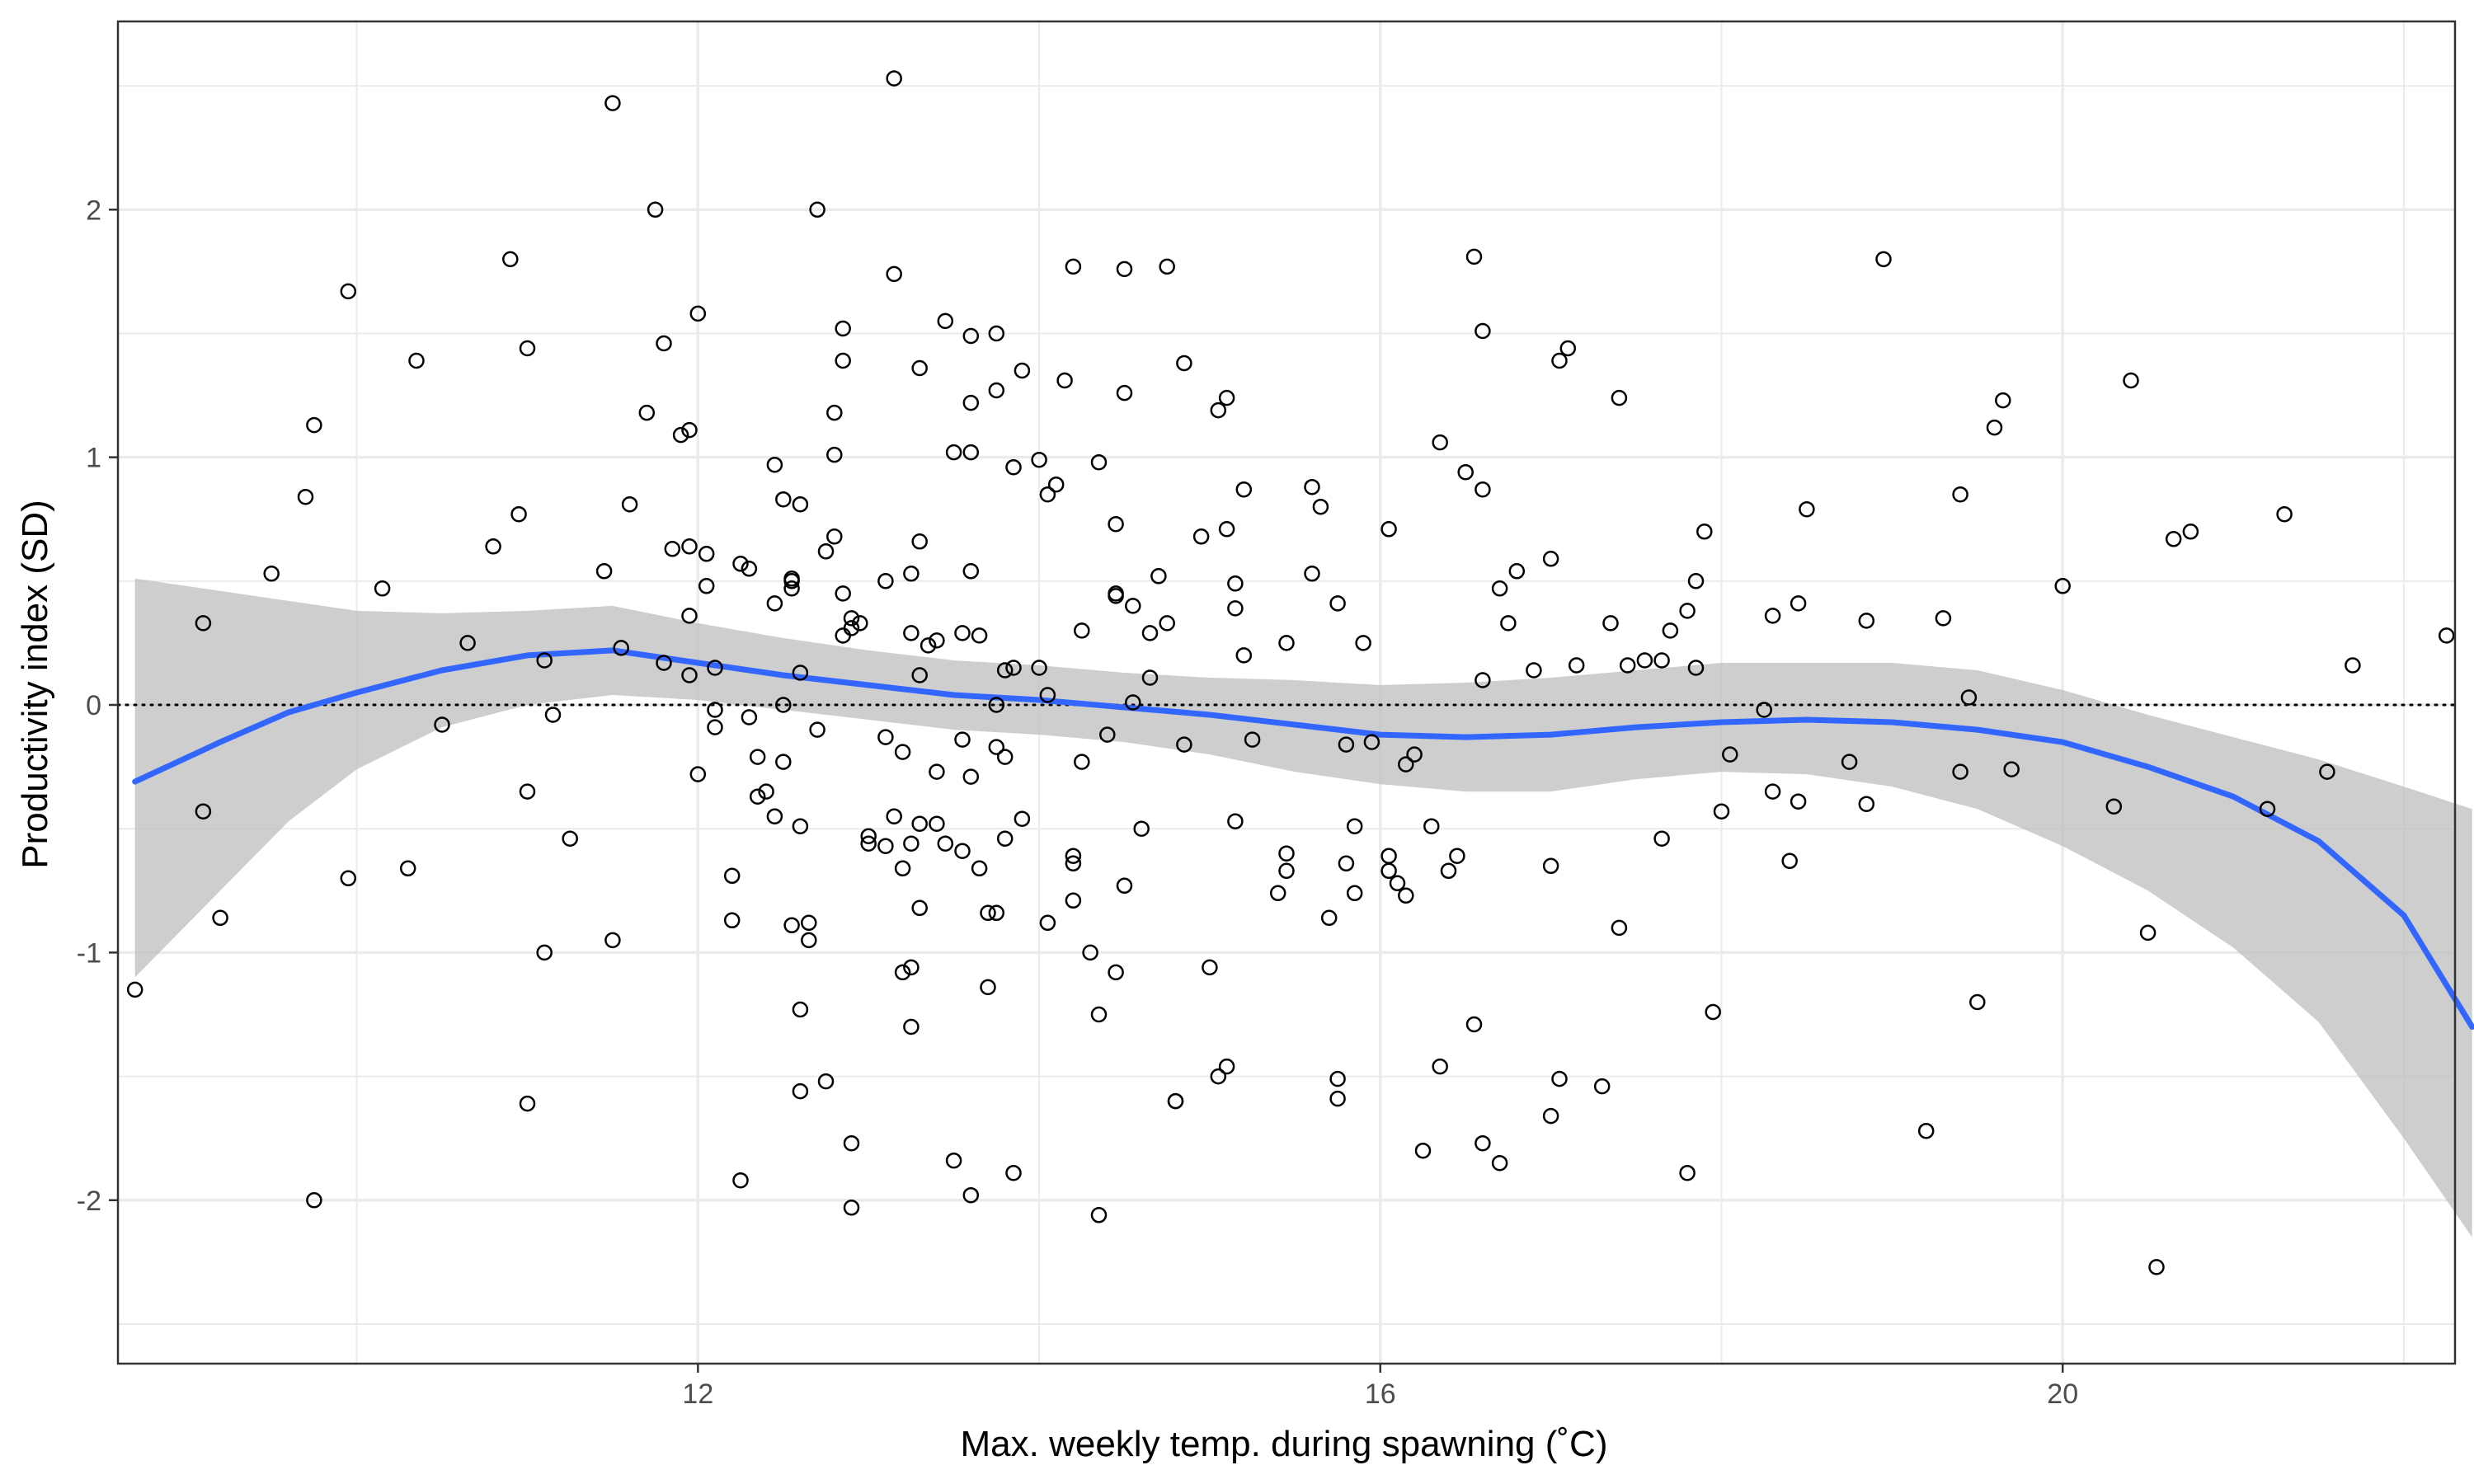 This screenshot has height=1484, width=2474. I want to click on x-axis-ticks: 12 16 20, so click(1380, 1387).